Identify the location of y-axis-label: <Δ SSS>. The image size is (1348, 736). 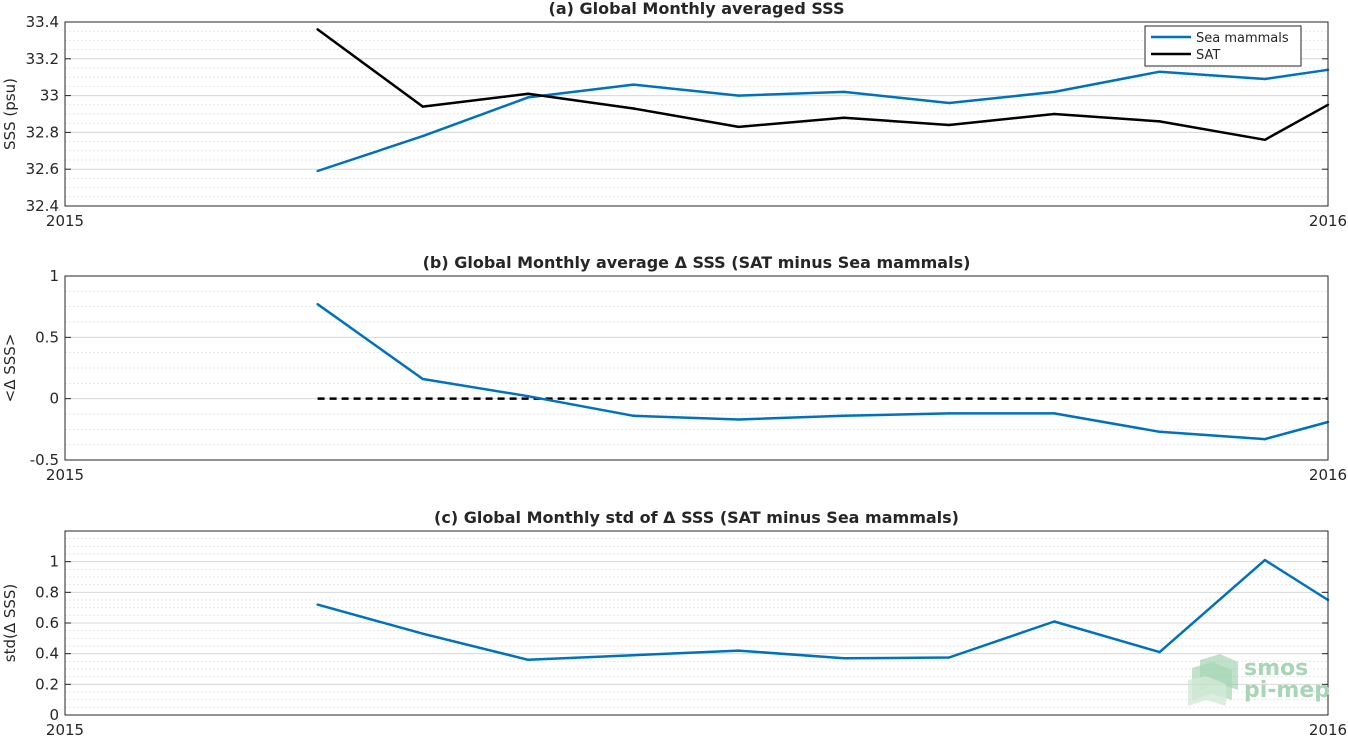
(10, 368).